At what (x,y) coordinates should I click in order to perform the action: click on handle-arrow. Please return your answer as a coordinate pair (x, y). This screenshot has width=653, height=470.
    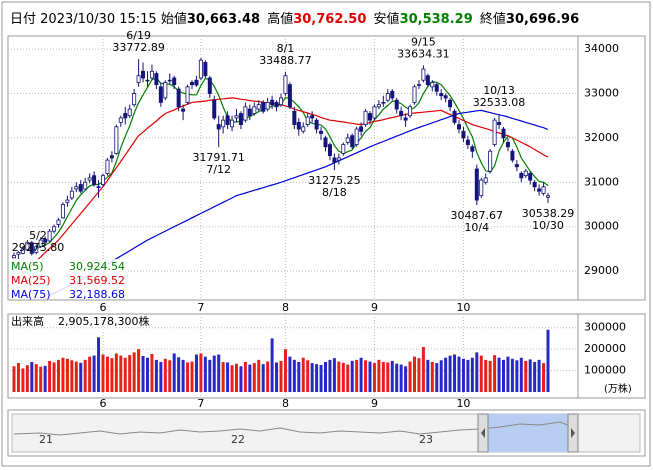
    Looking at the image, I should click on (573, 433).